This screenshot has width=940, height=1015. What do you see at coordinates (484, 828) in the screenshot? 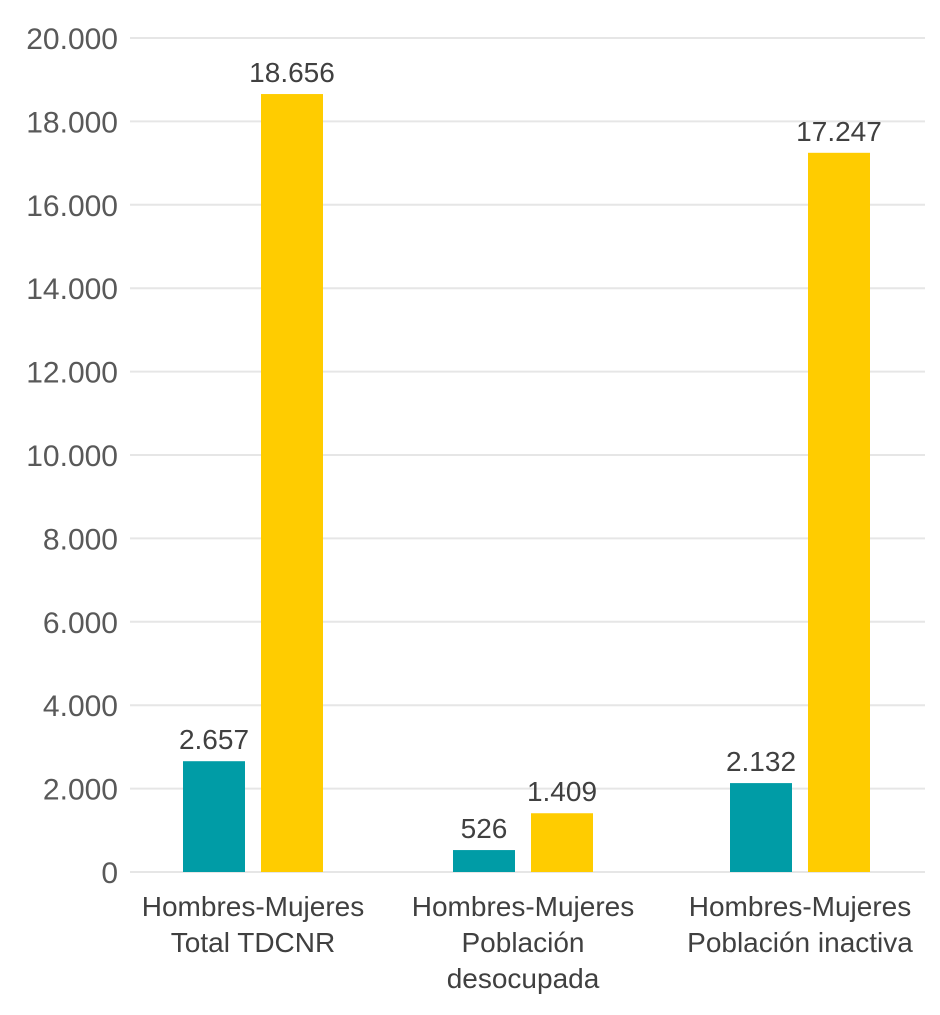
I see `data-label: 526` at bounding box center [484, 828].